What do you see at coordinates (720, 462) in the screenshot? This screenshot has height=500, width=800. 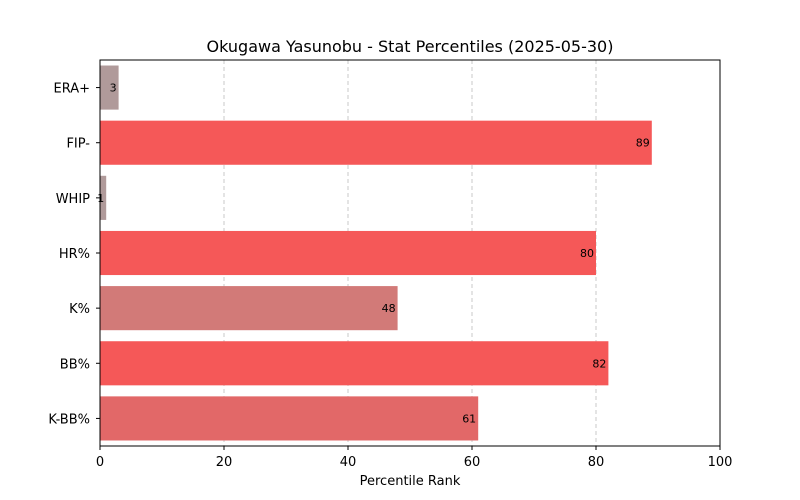 I see `x-tick-label: 100` at bounding box center [720, 462].